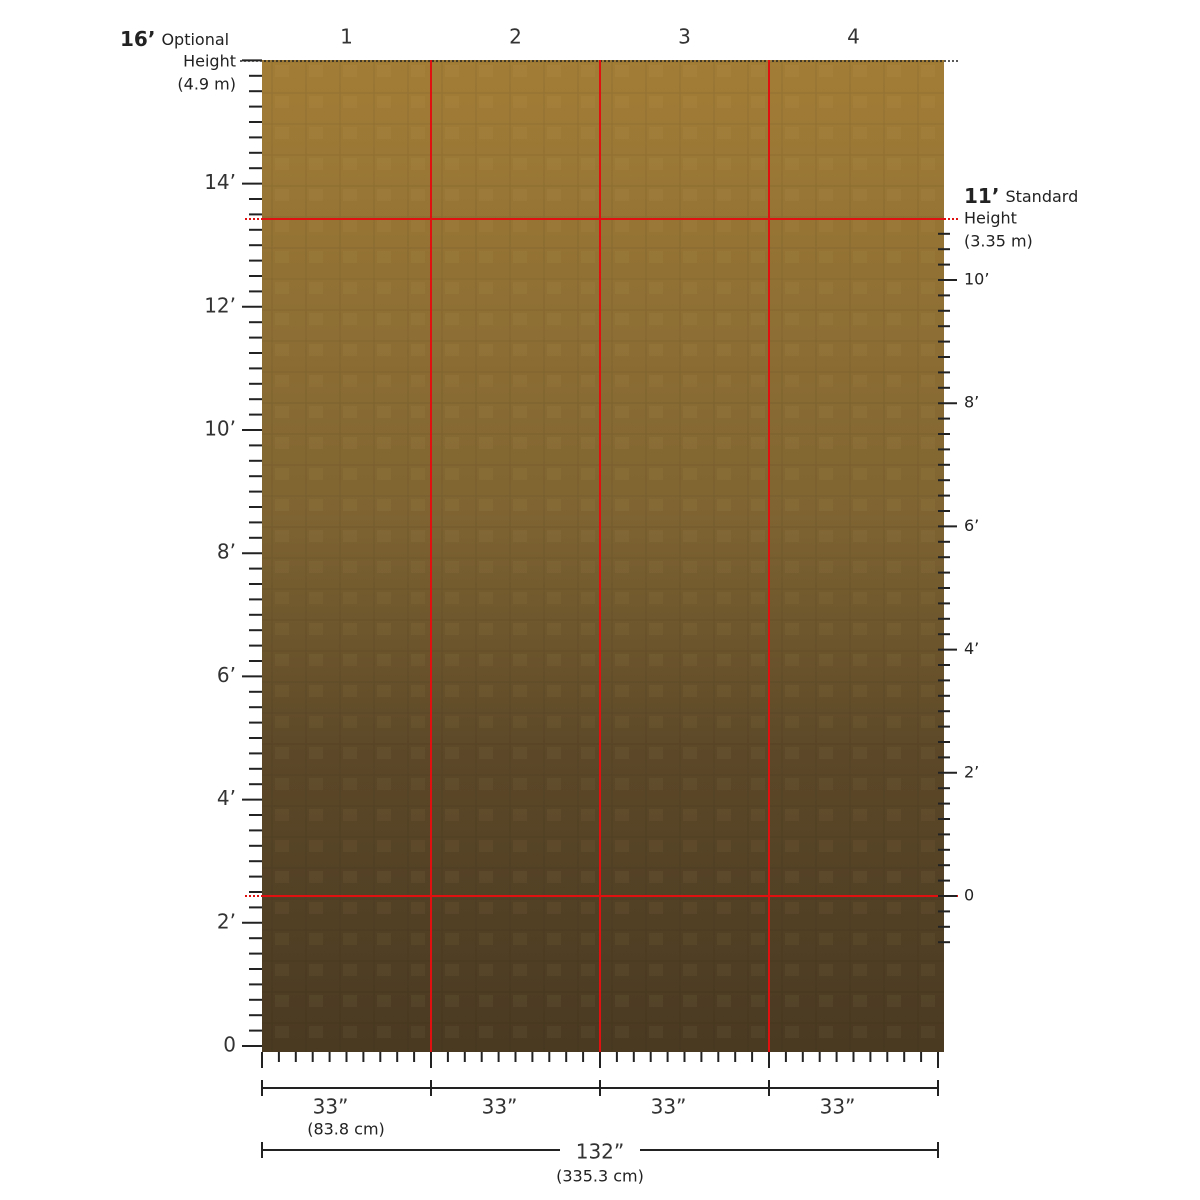 This screenshot has height=1200, width=1200. Describe the element at coordinates (971, 771) in the screenshot. I see `right-scale-label: 2’` at that location.